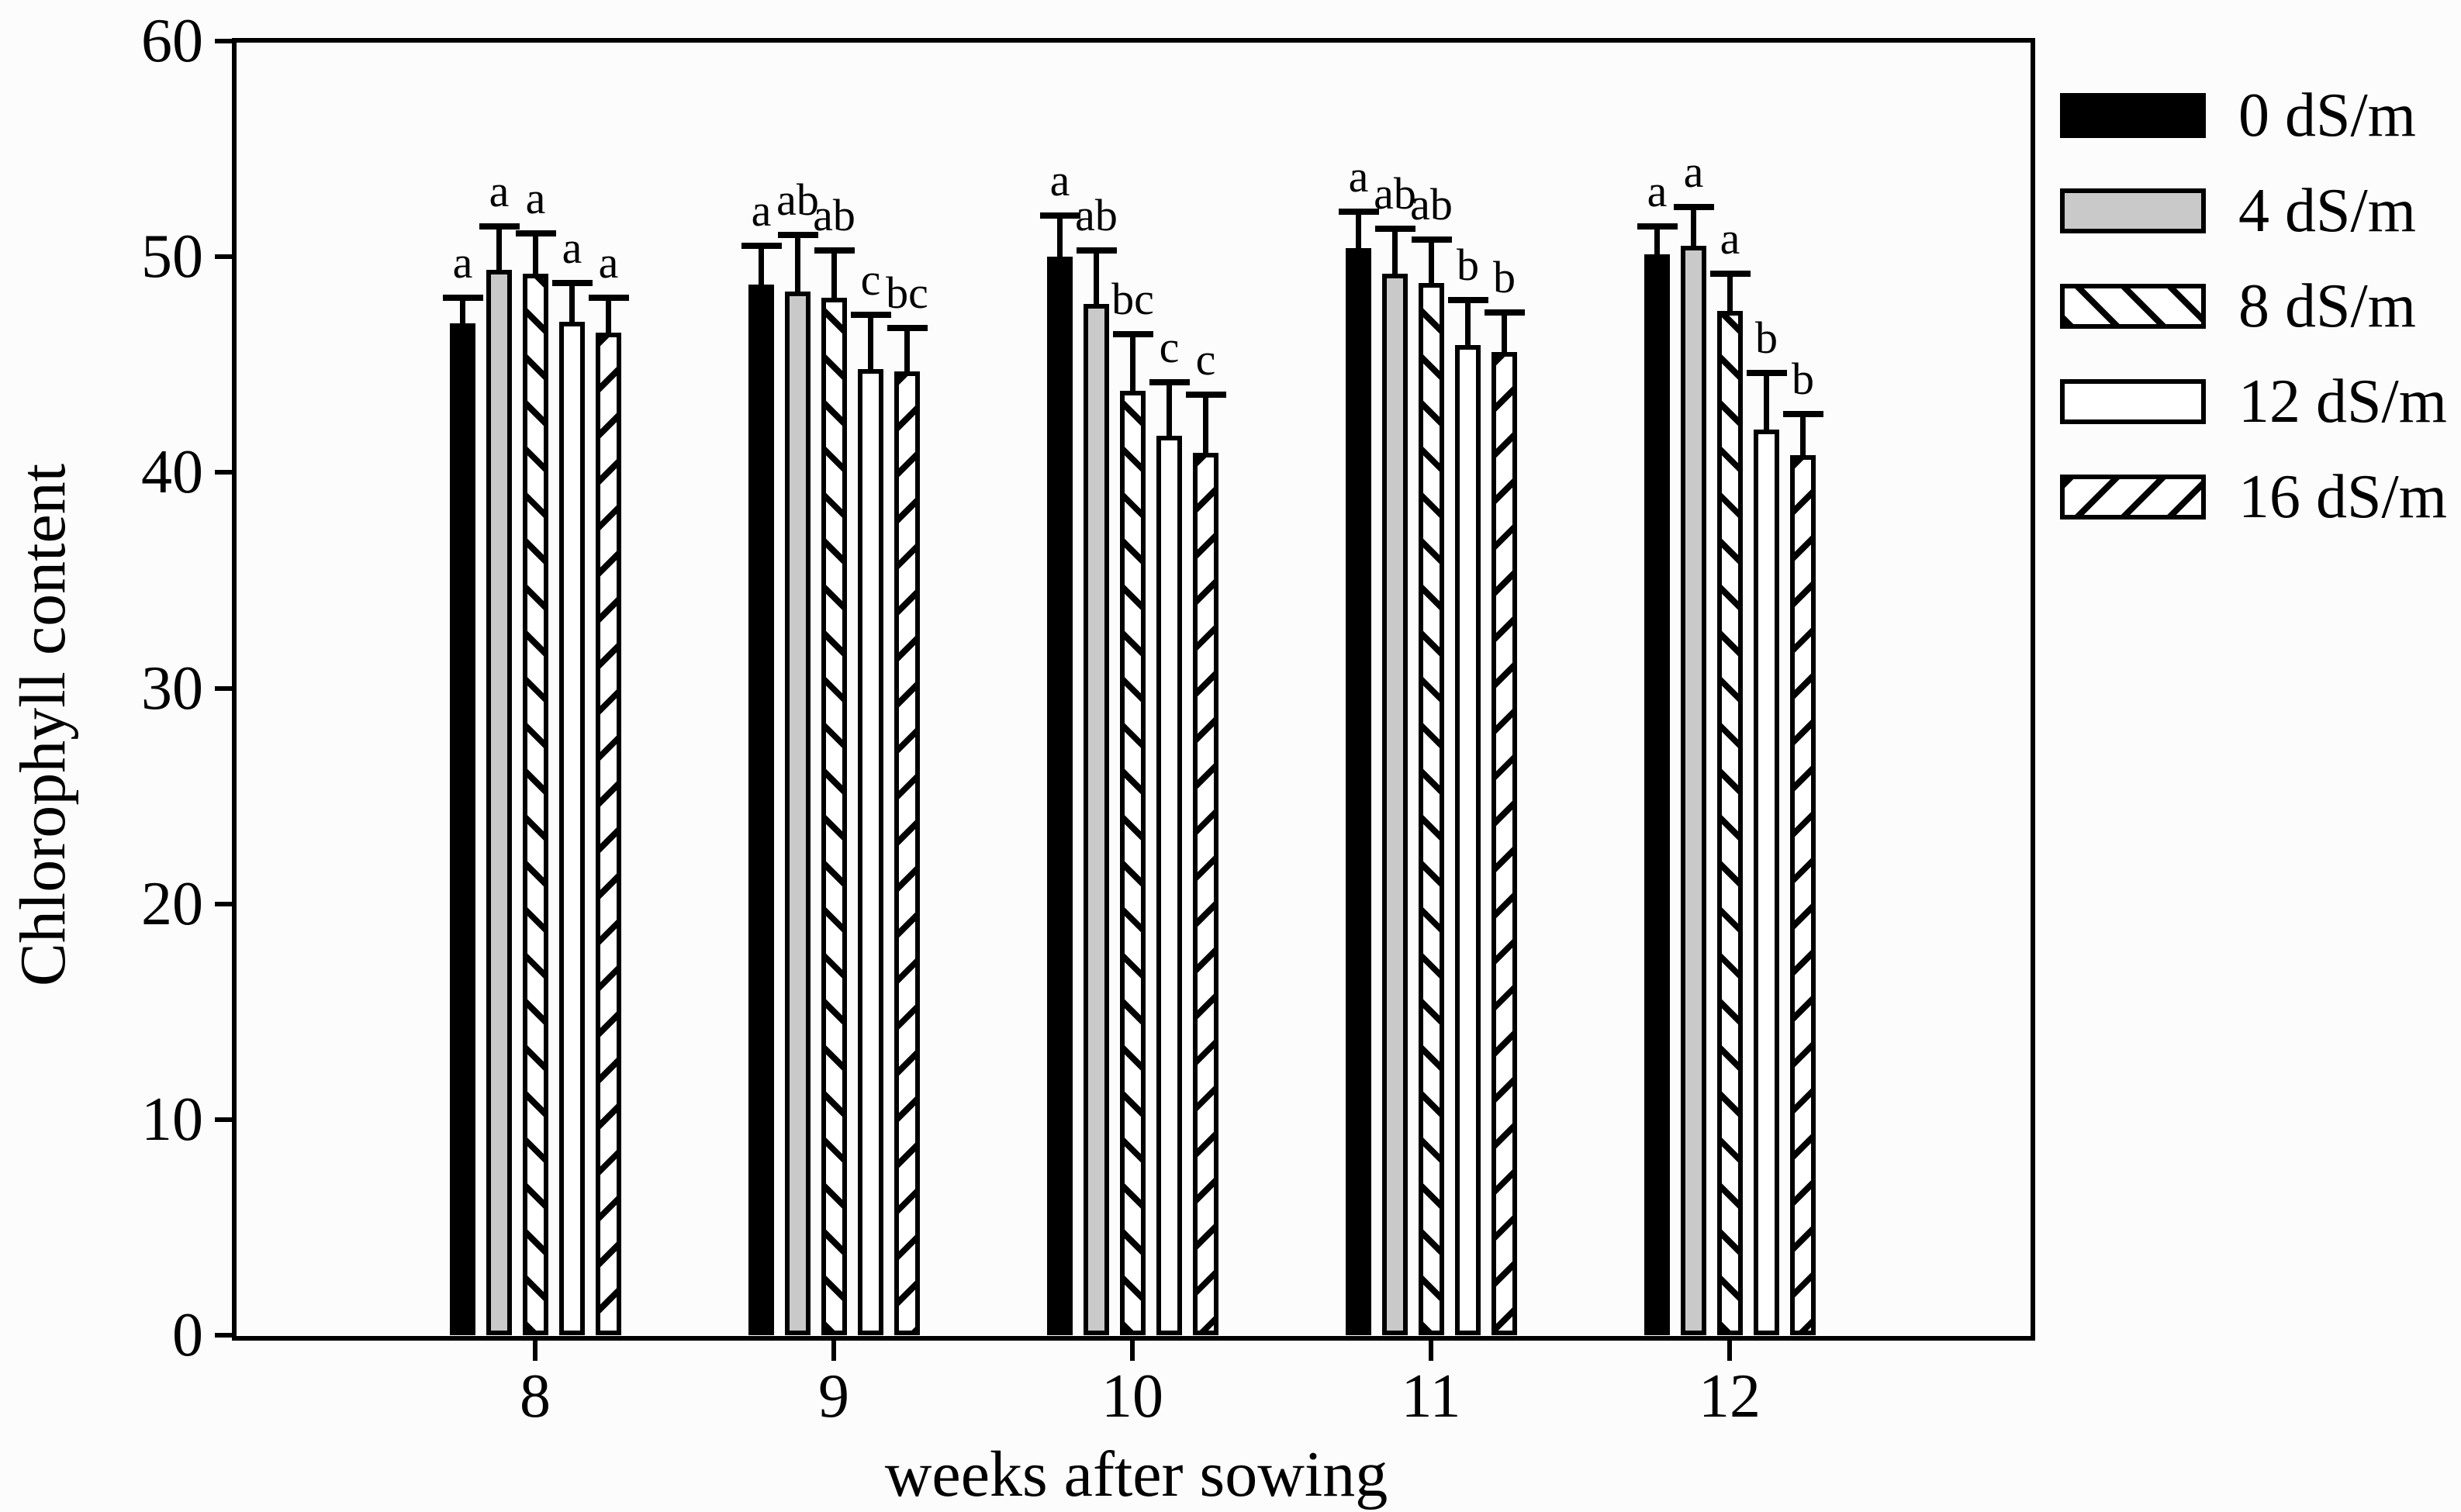  Describe the element at coordinates (43, 725) in the screenshot. I see `y-axis-title: Chlorophyll content` at that location.